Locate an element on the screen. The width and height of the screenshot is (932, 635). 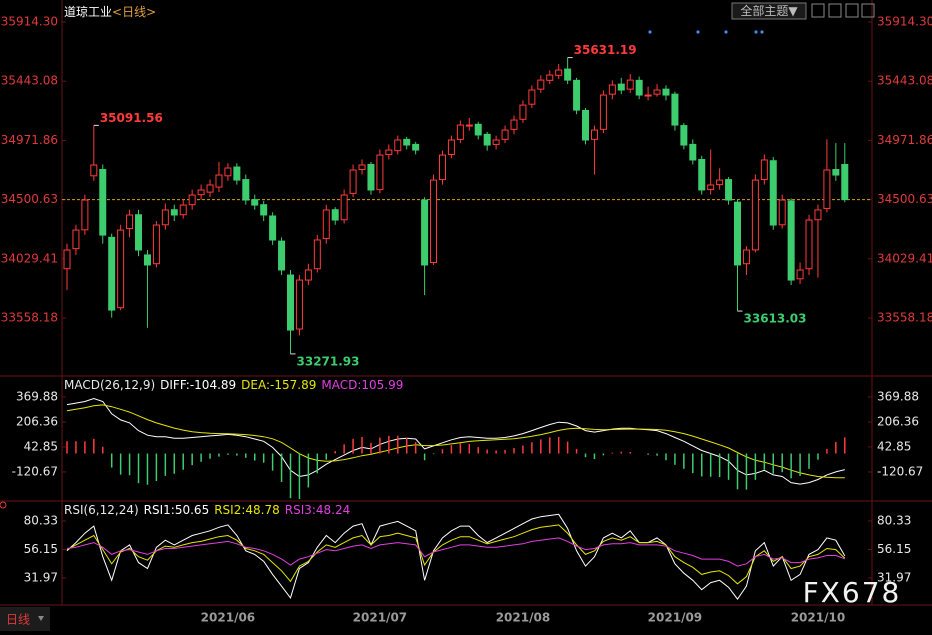
legend-name: RSI3: is located at coordinates (300, 510).